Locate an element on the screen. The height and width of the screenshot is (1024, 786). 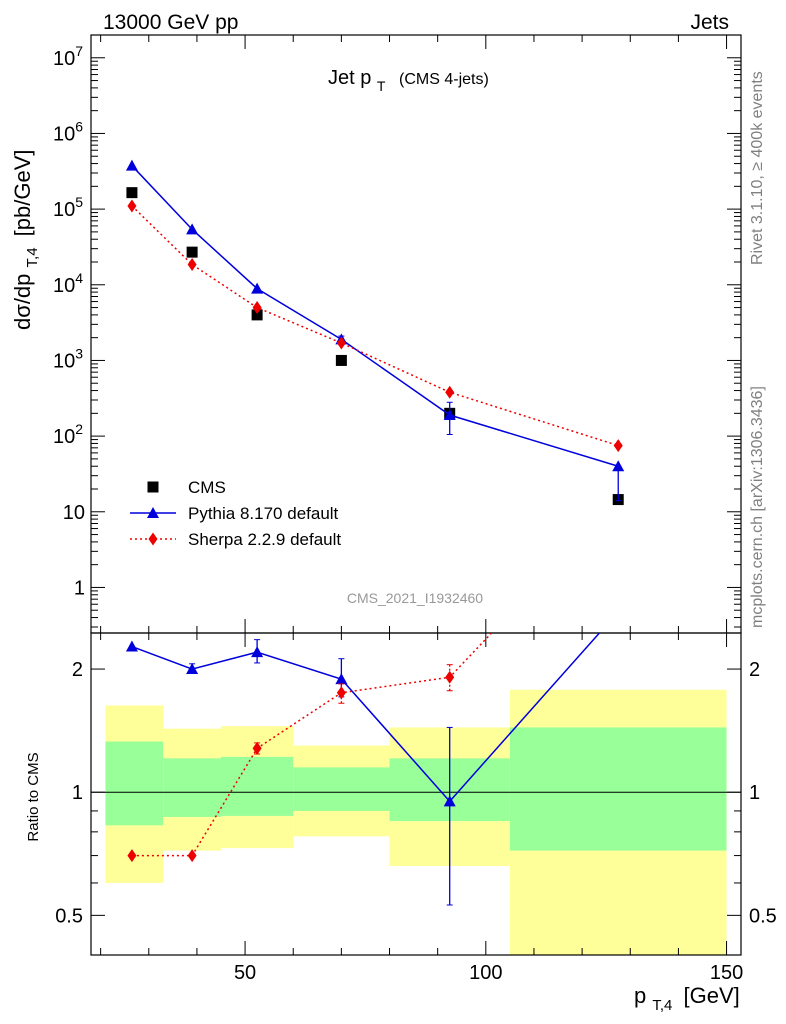
x-axis-label-unit: [GeV] is located at coordinates (712, 995).